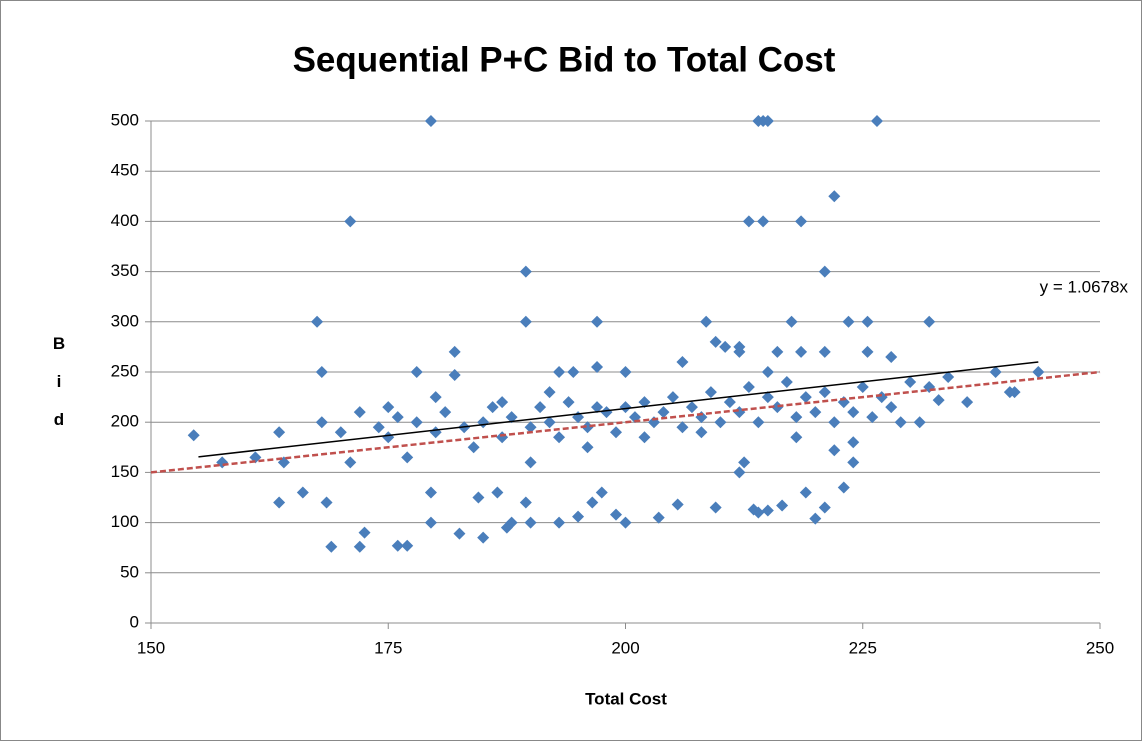 This screenshot has width=1143, height=742. I want to click on trendline-label: y = 1.0678x, so click(1084, 286).